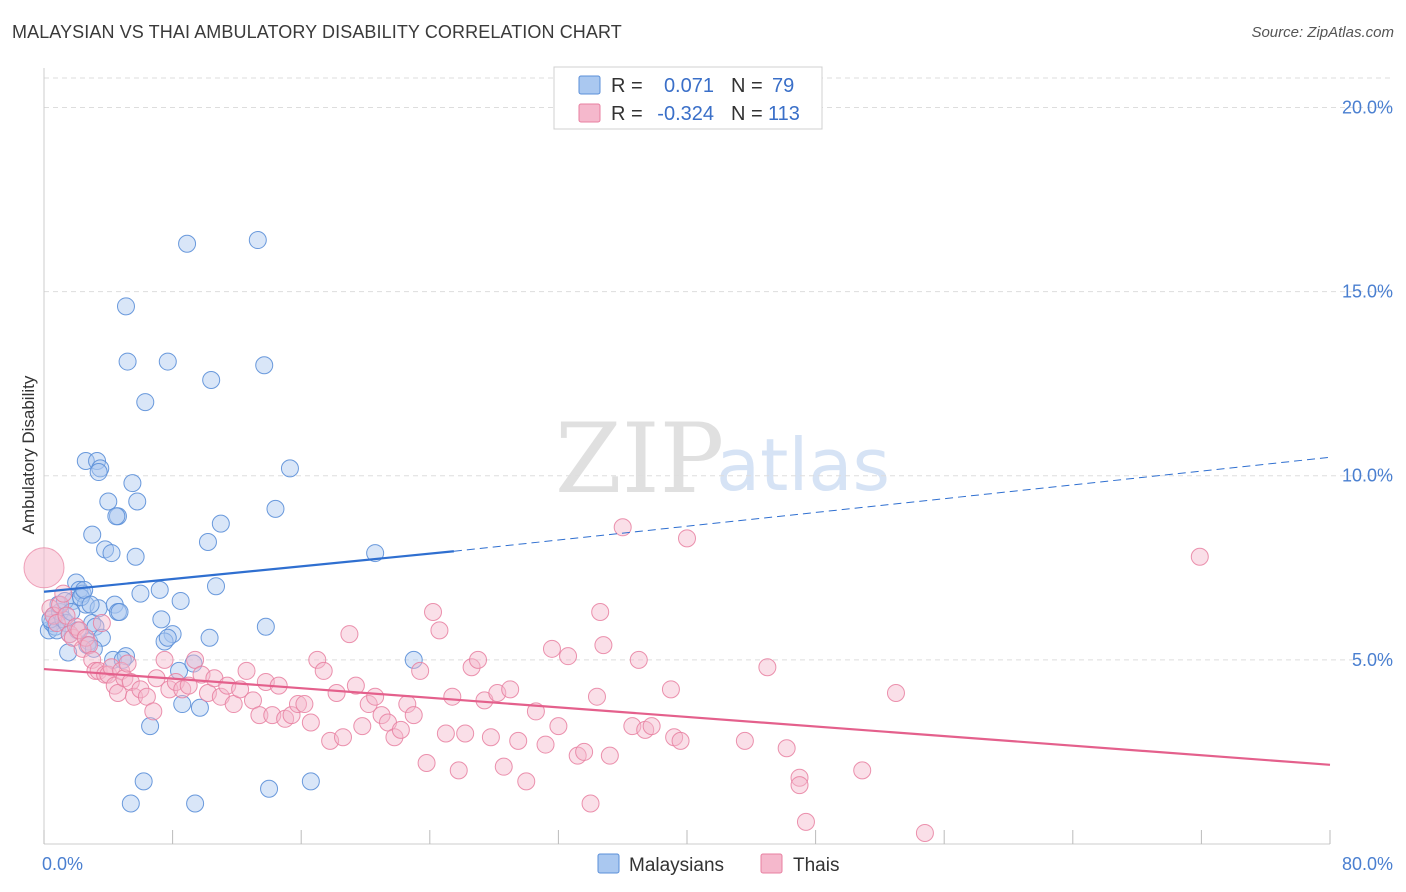  Describe the element at coordinates (784, 114) in the screenshot. I see `legend-n-value-2: 113` at that location.